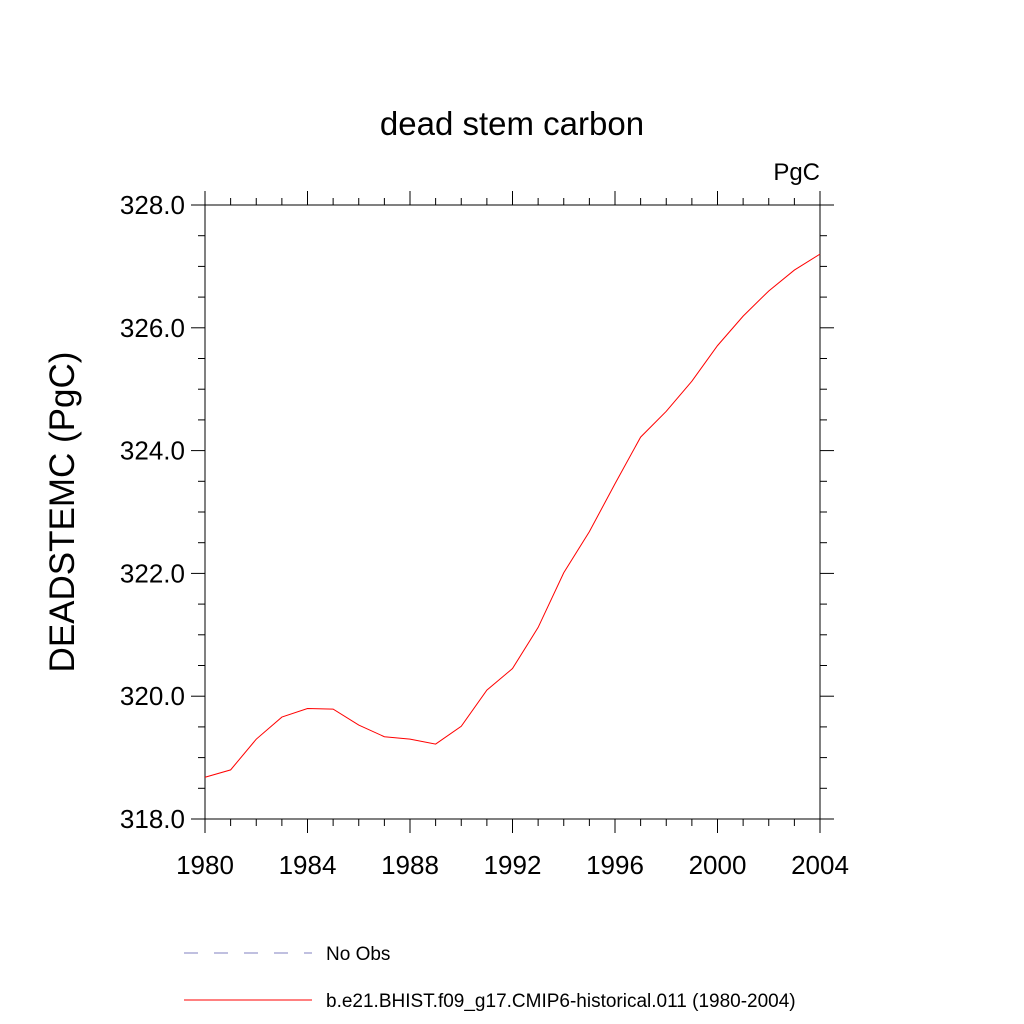 Image resolution: width=1024 pixels, height=1024 pixels. I want to click on units-label: PgC, so click(796, 172).